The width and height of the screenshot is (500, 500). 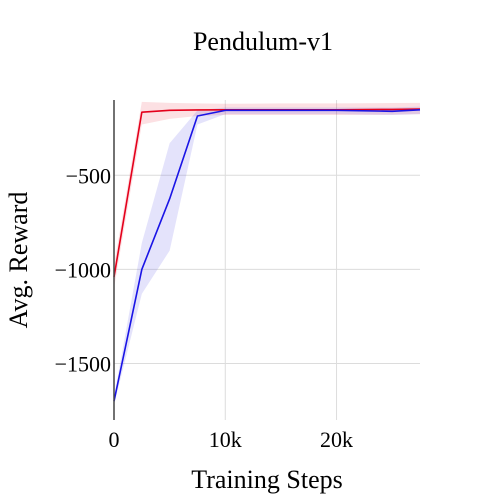 What do you see at coordinates (83, 364) in the screenshot?
I see `y-tick-label: −1500` at bounding box center [83, 364].